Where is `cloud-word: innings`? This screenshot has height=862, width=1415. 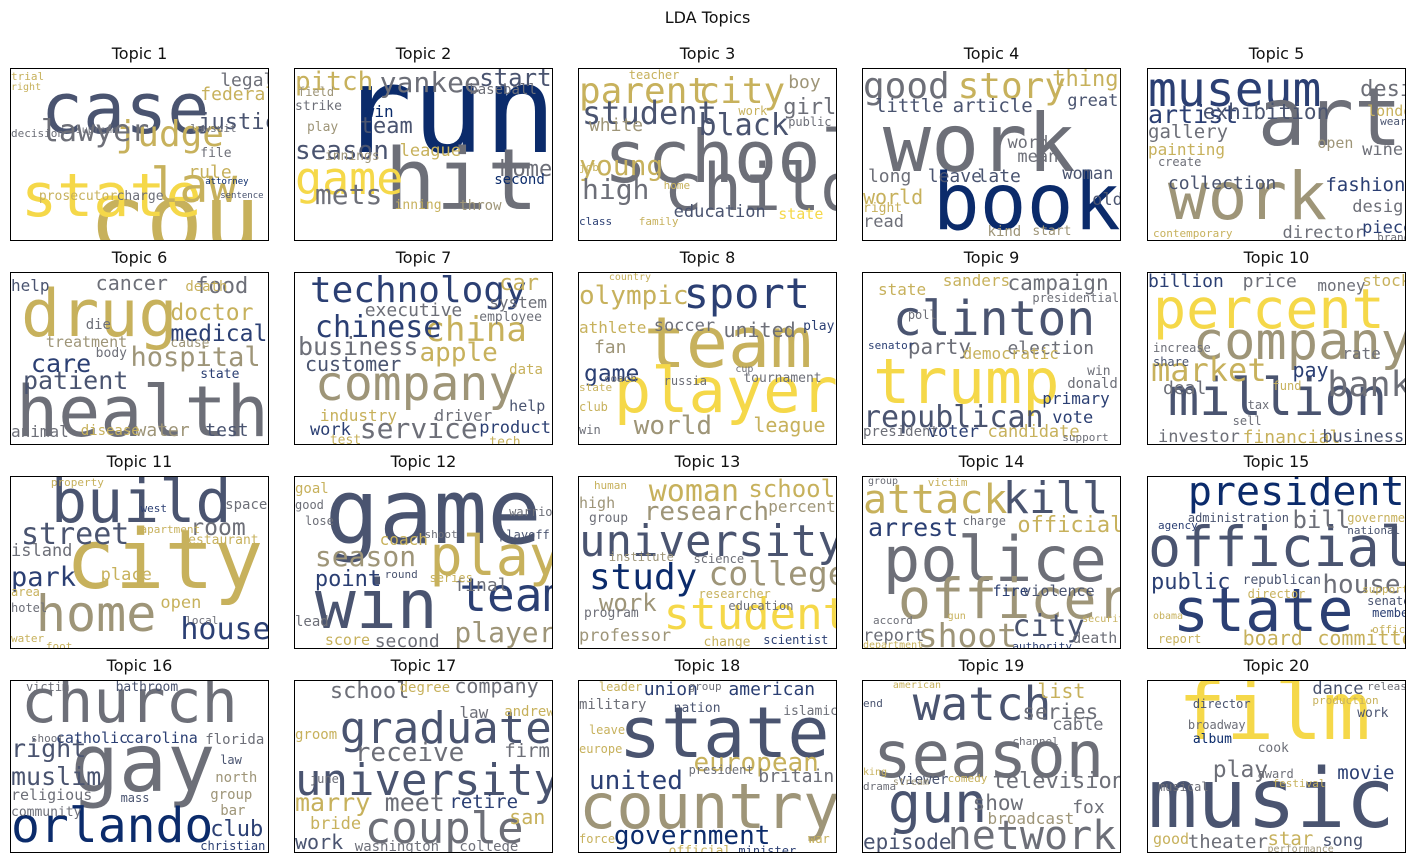 cloud-word: innings is located at coordinates (352, 157).